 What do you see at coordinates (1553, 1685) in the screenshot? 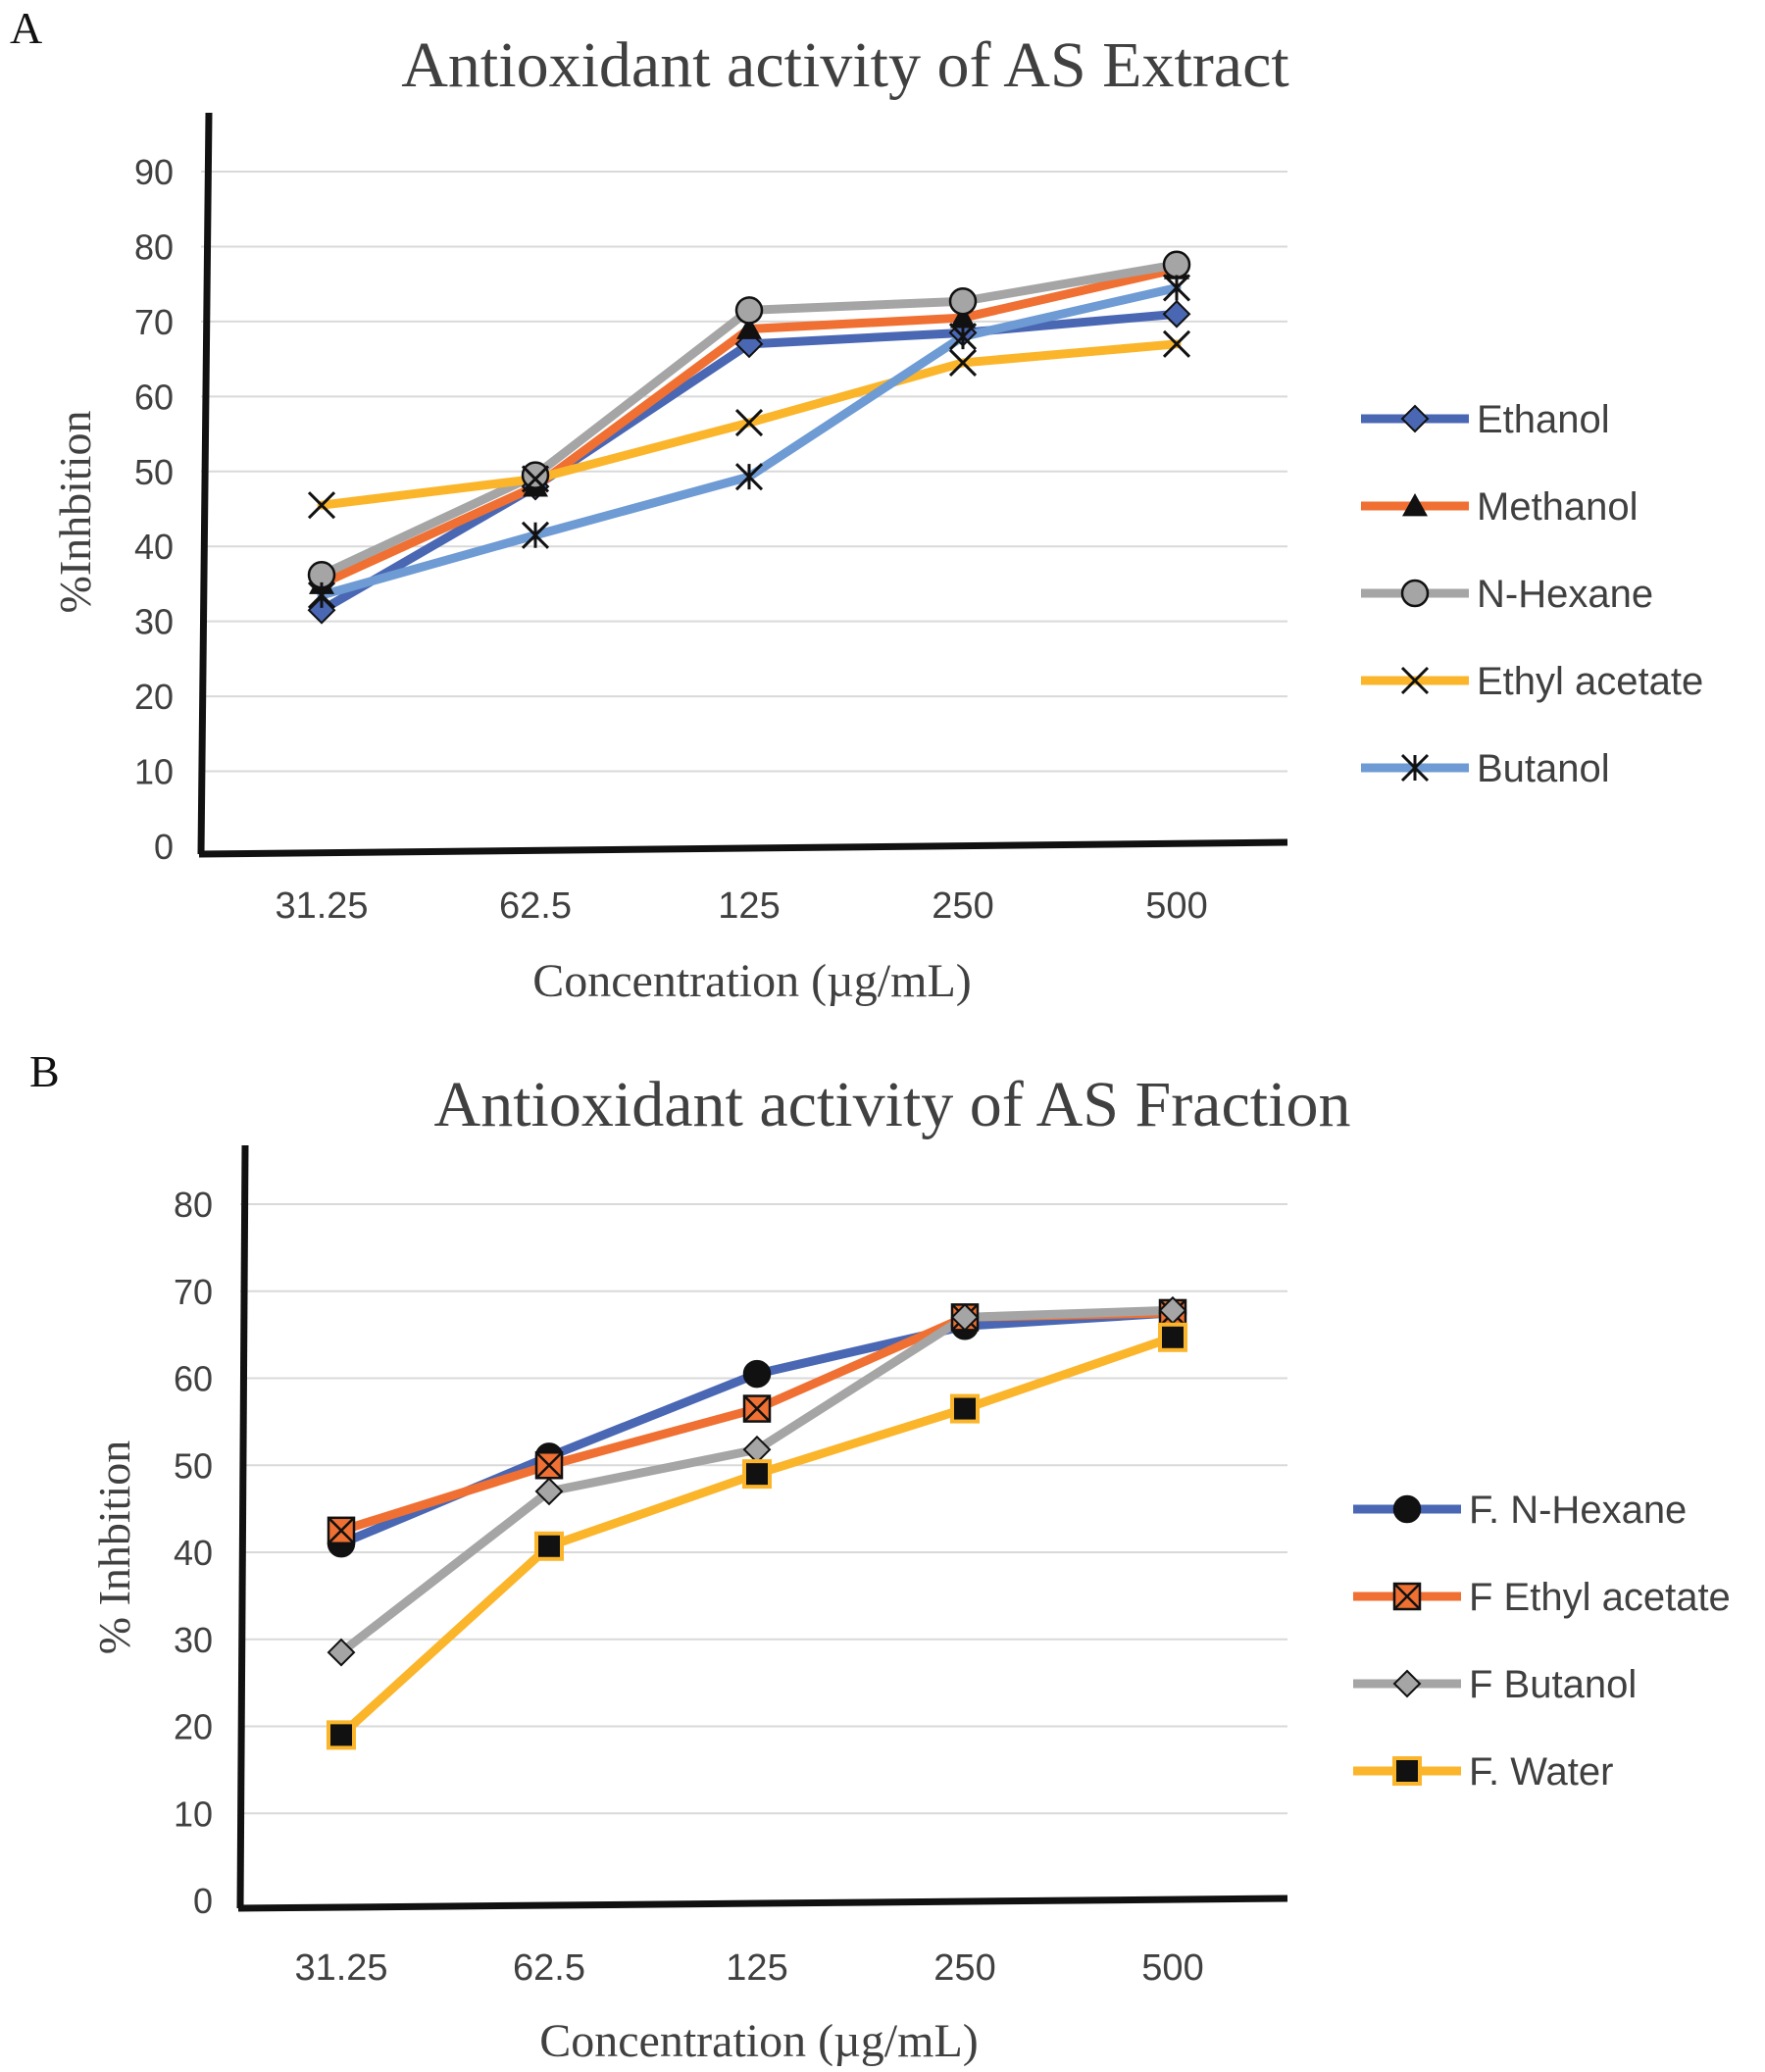
I see `legend-label-f-butanol: F Butanol` at bounding box center [1553, 1685].